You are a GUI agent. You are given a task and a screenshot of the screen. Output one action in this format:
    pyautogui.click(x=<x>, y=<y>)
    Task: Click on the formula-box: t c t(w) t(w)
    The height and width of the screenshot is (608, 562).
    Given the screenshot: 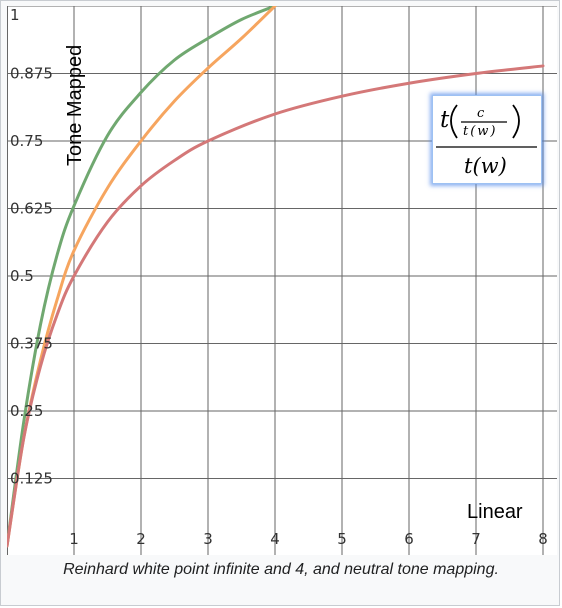 What is the action you would take?
    pyautogui.click(x=487, y=139)
    